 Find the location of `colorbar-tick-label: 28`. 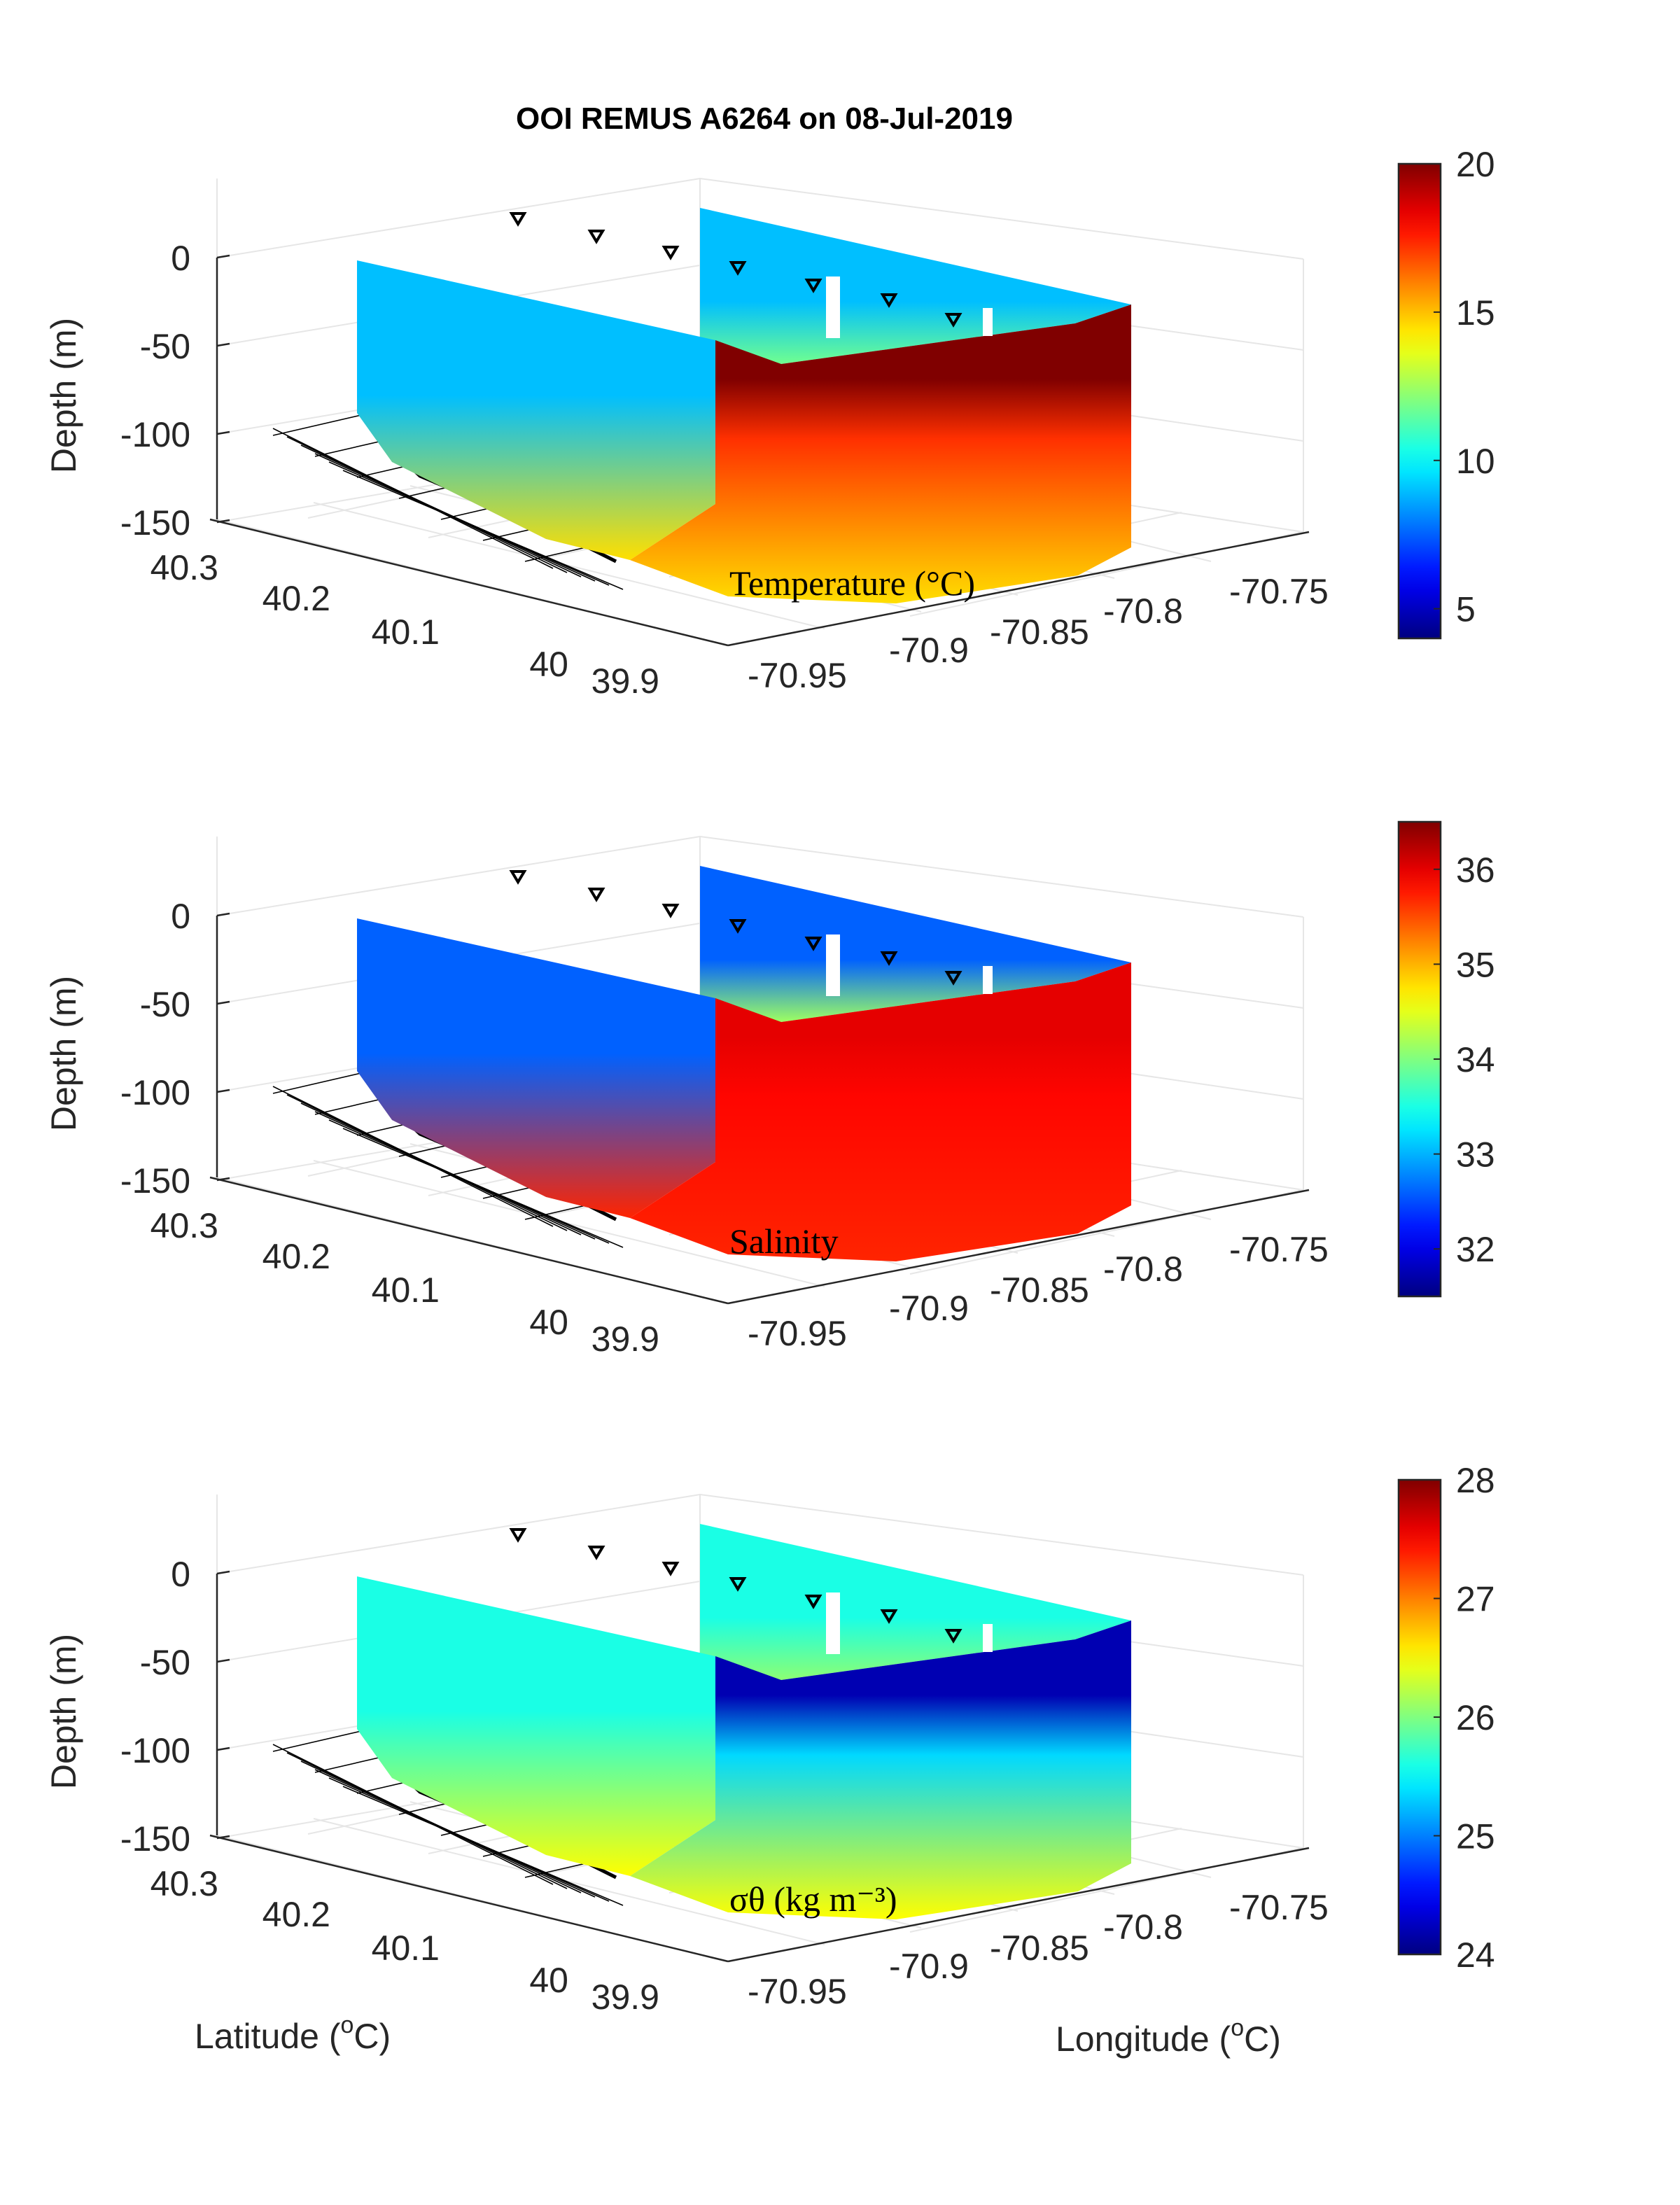

colorbar-tick-label: 28 is located at coordinates (1475, 1480).